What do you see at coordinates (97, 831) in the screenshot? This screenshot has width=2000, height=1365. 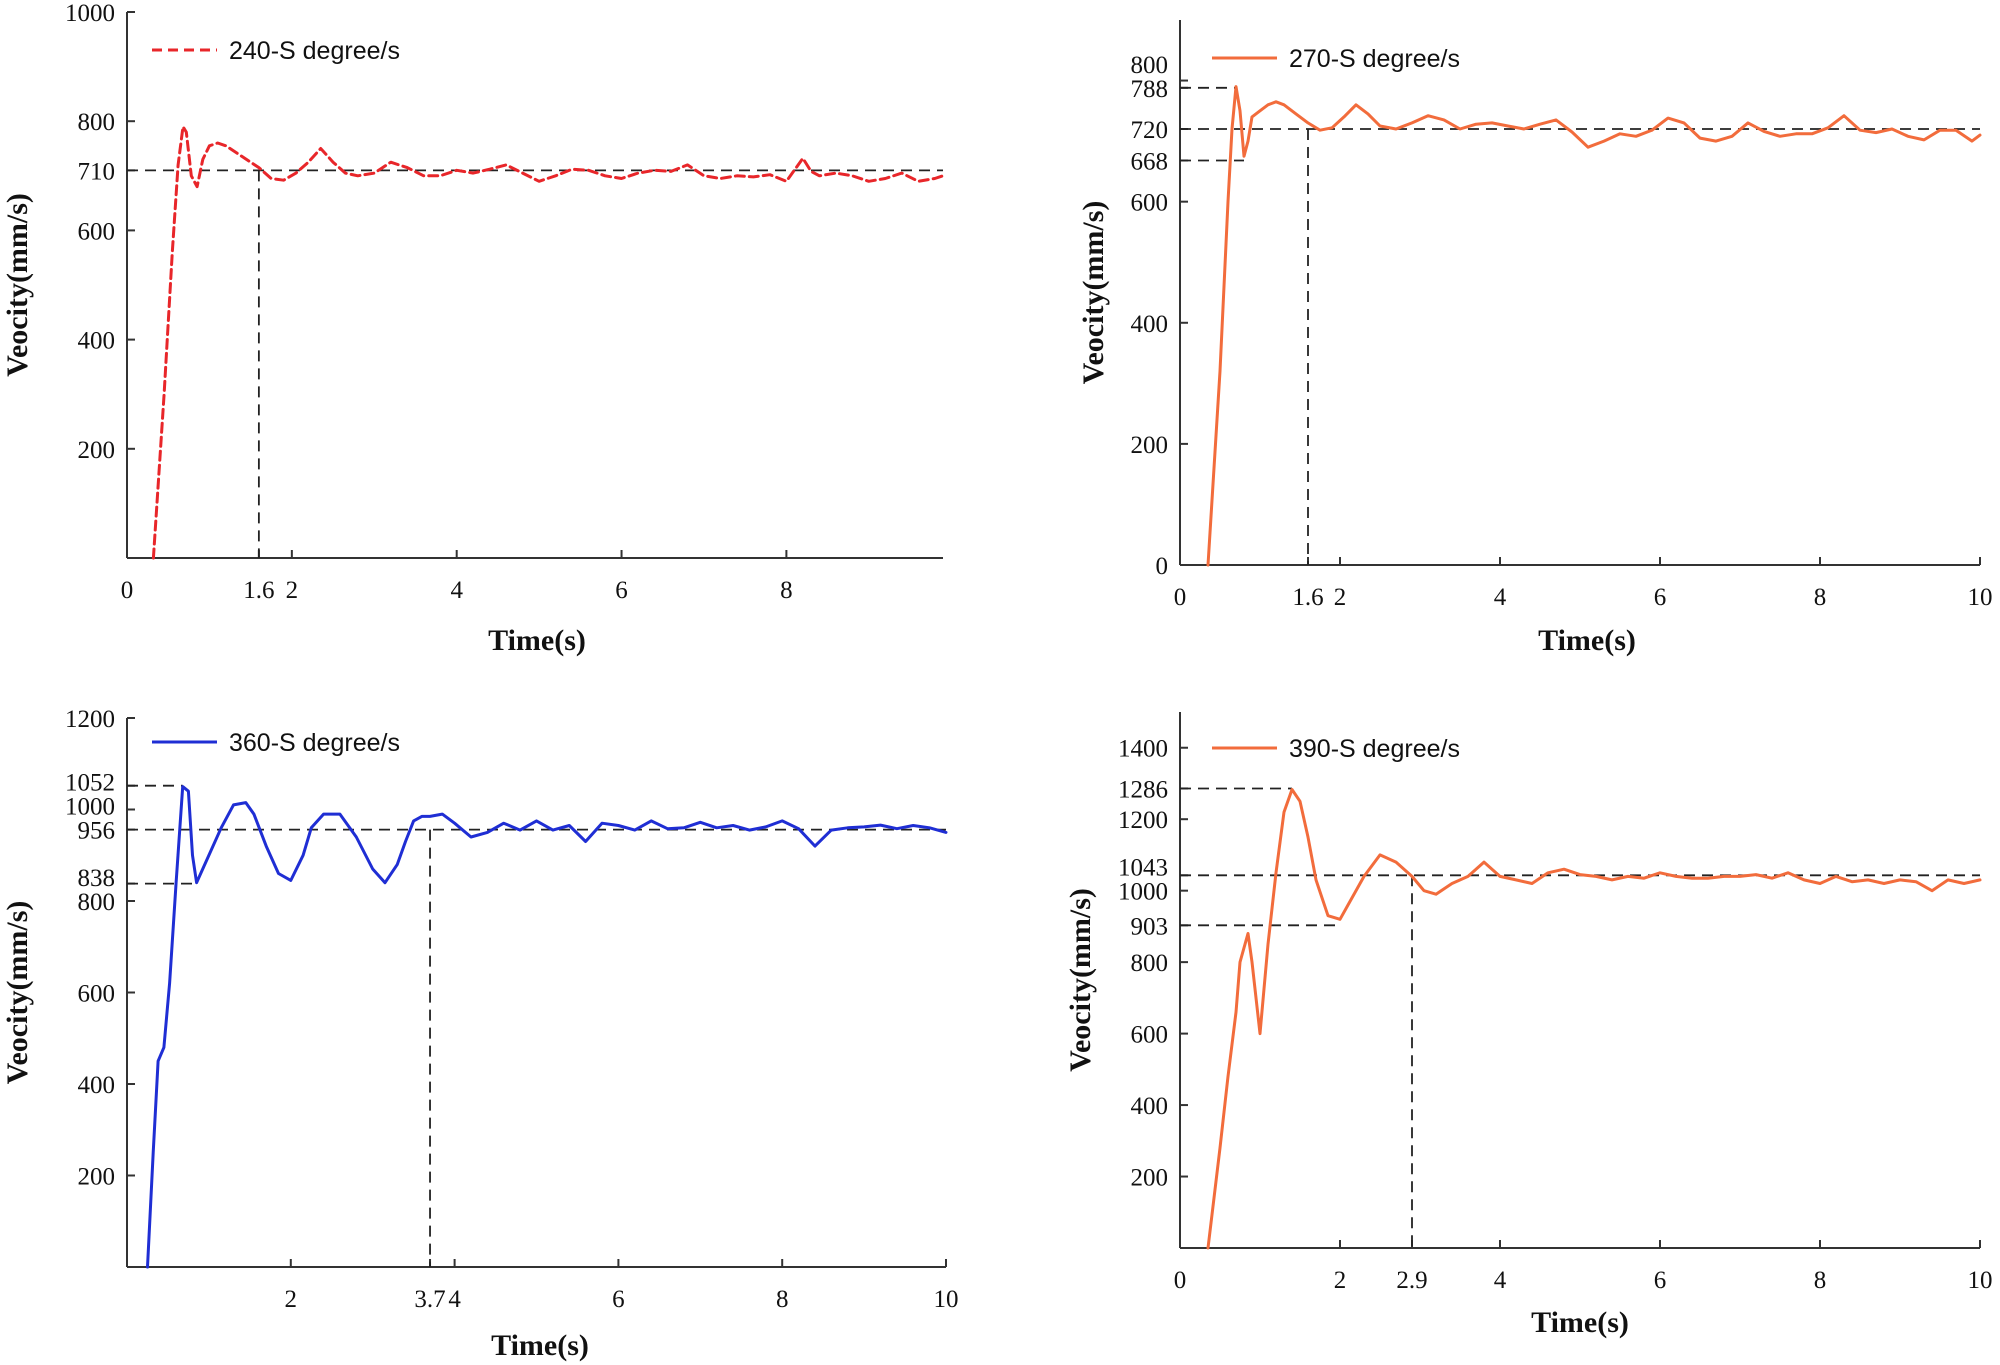 I see `y-tick-label: 956` at bounding box center [97, 831].